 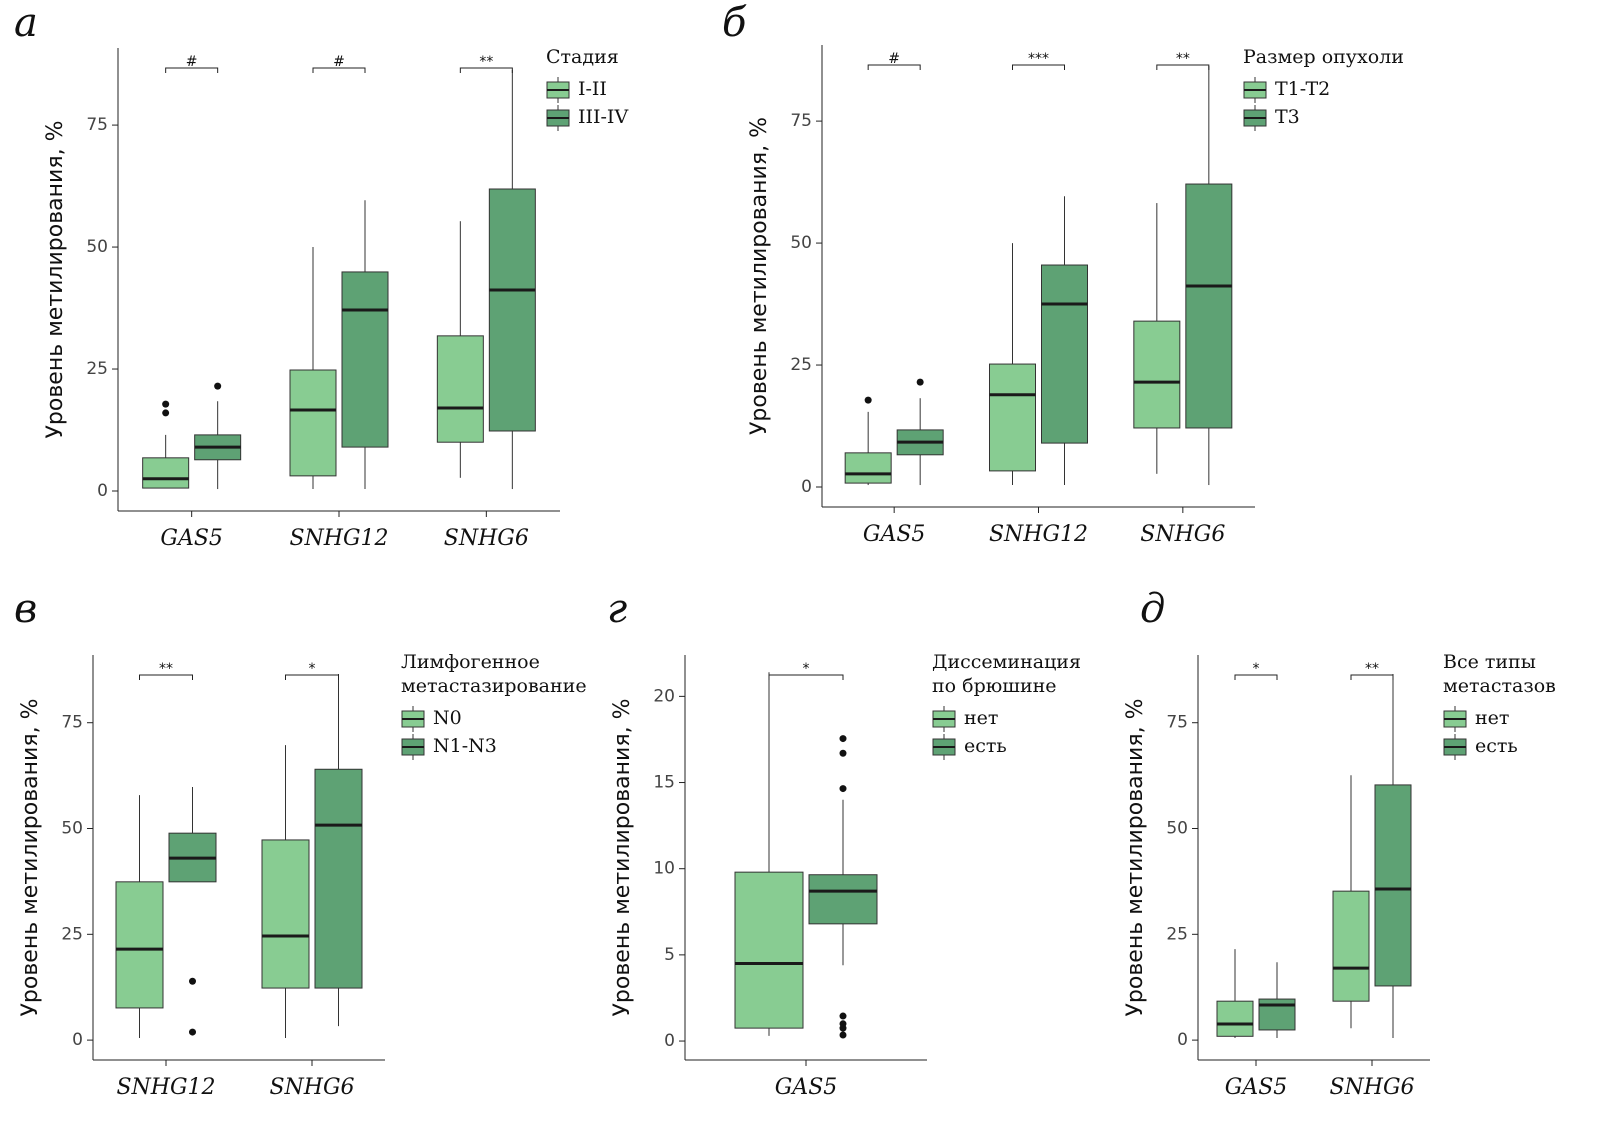 I want to click on panel-label: б, so click(x=734, y=23).